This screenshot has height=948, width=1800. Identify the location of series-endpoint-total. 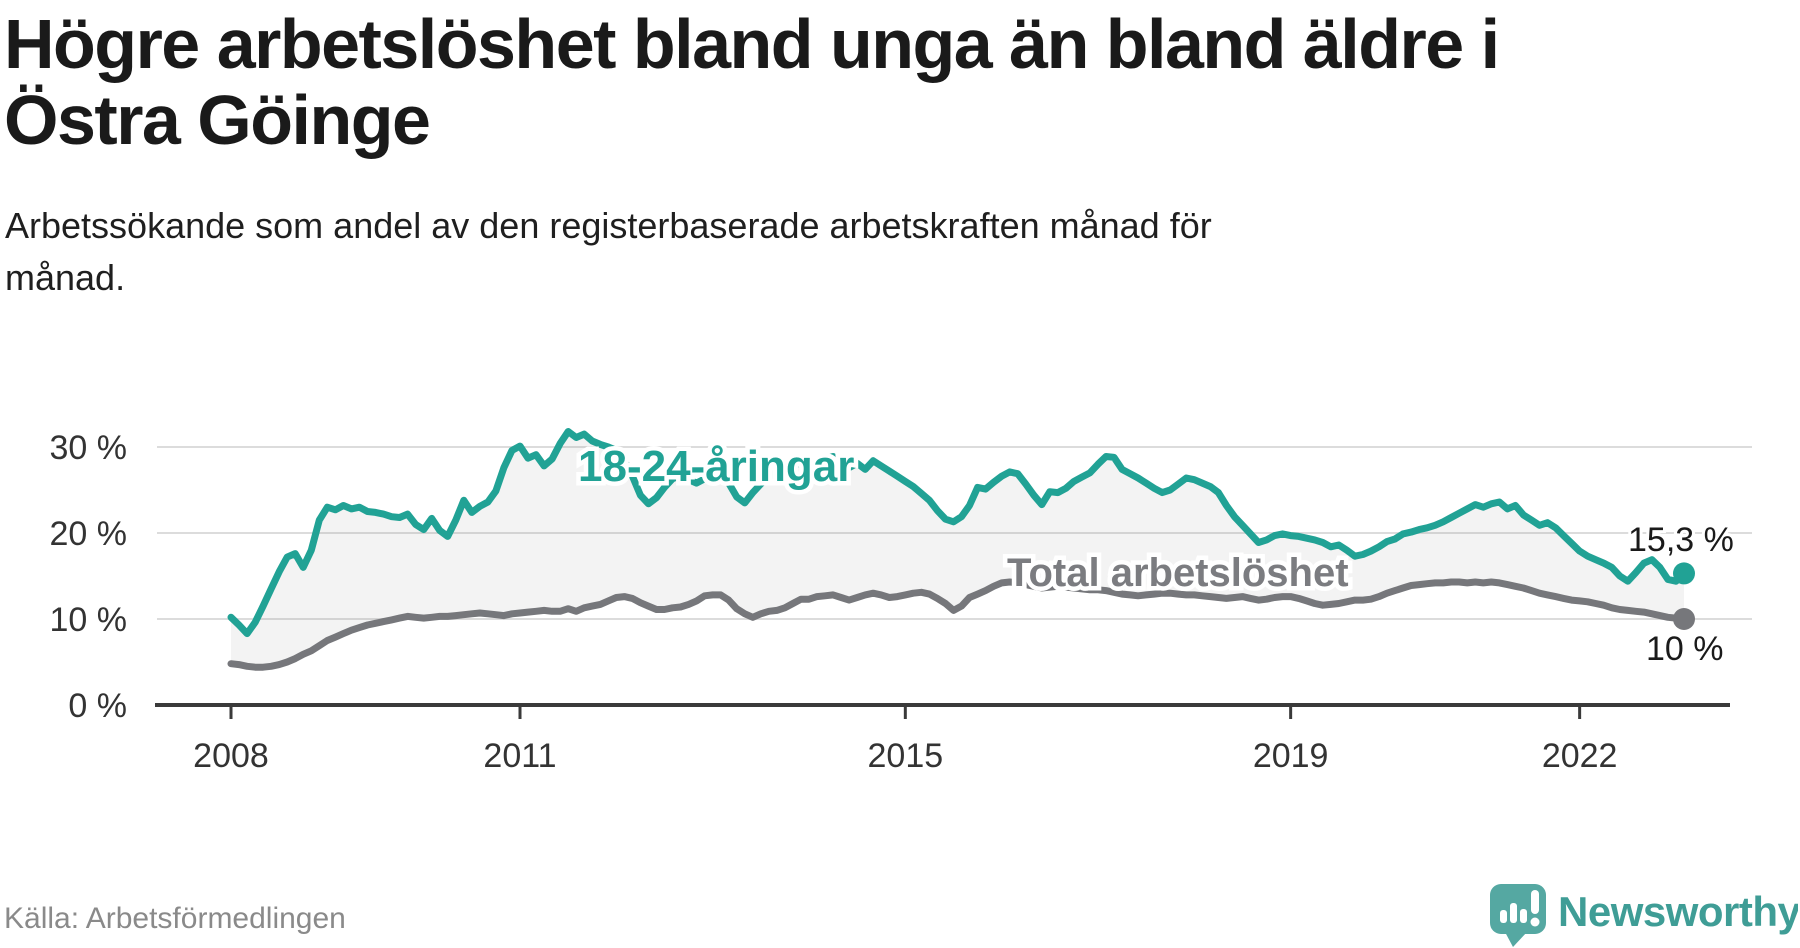
(1684, 619).